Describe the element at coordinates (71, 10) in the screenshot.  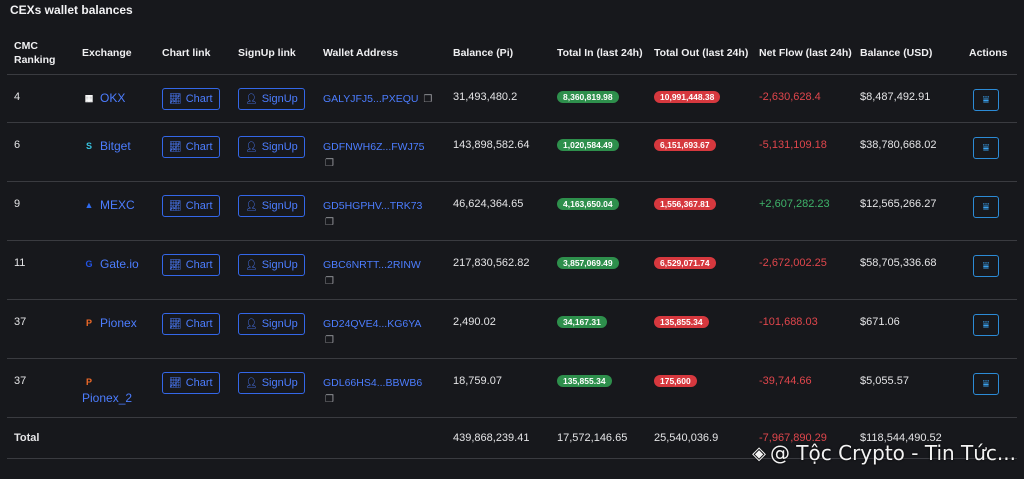
I see `page-title: CEXs wallet balances` at that location.